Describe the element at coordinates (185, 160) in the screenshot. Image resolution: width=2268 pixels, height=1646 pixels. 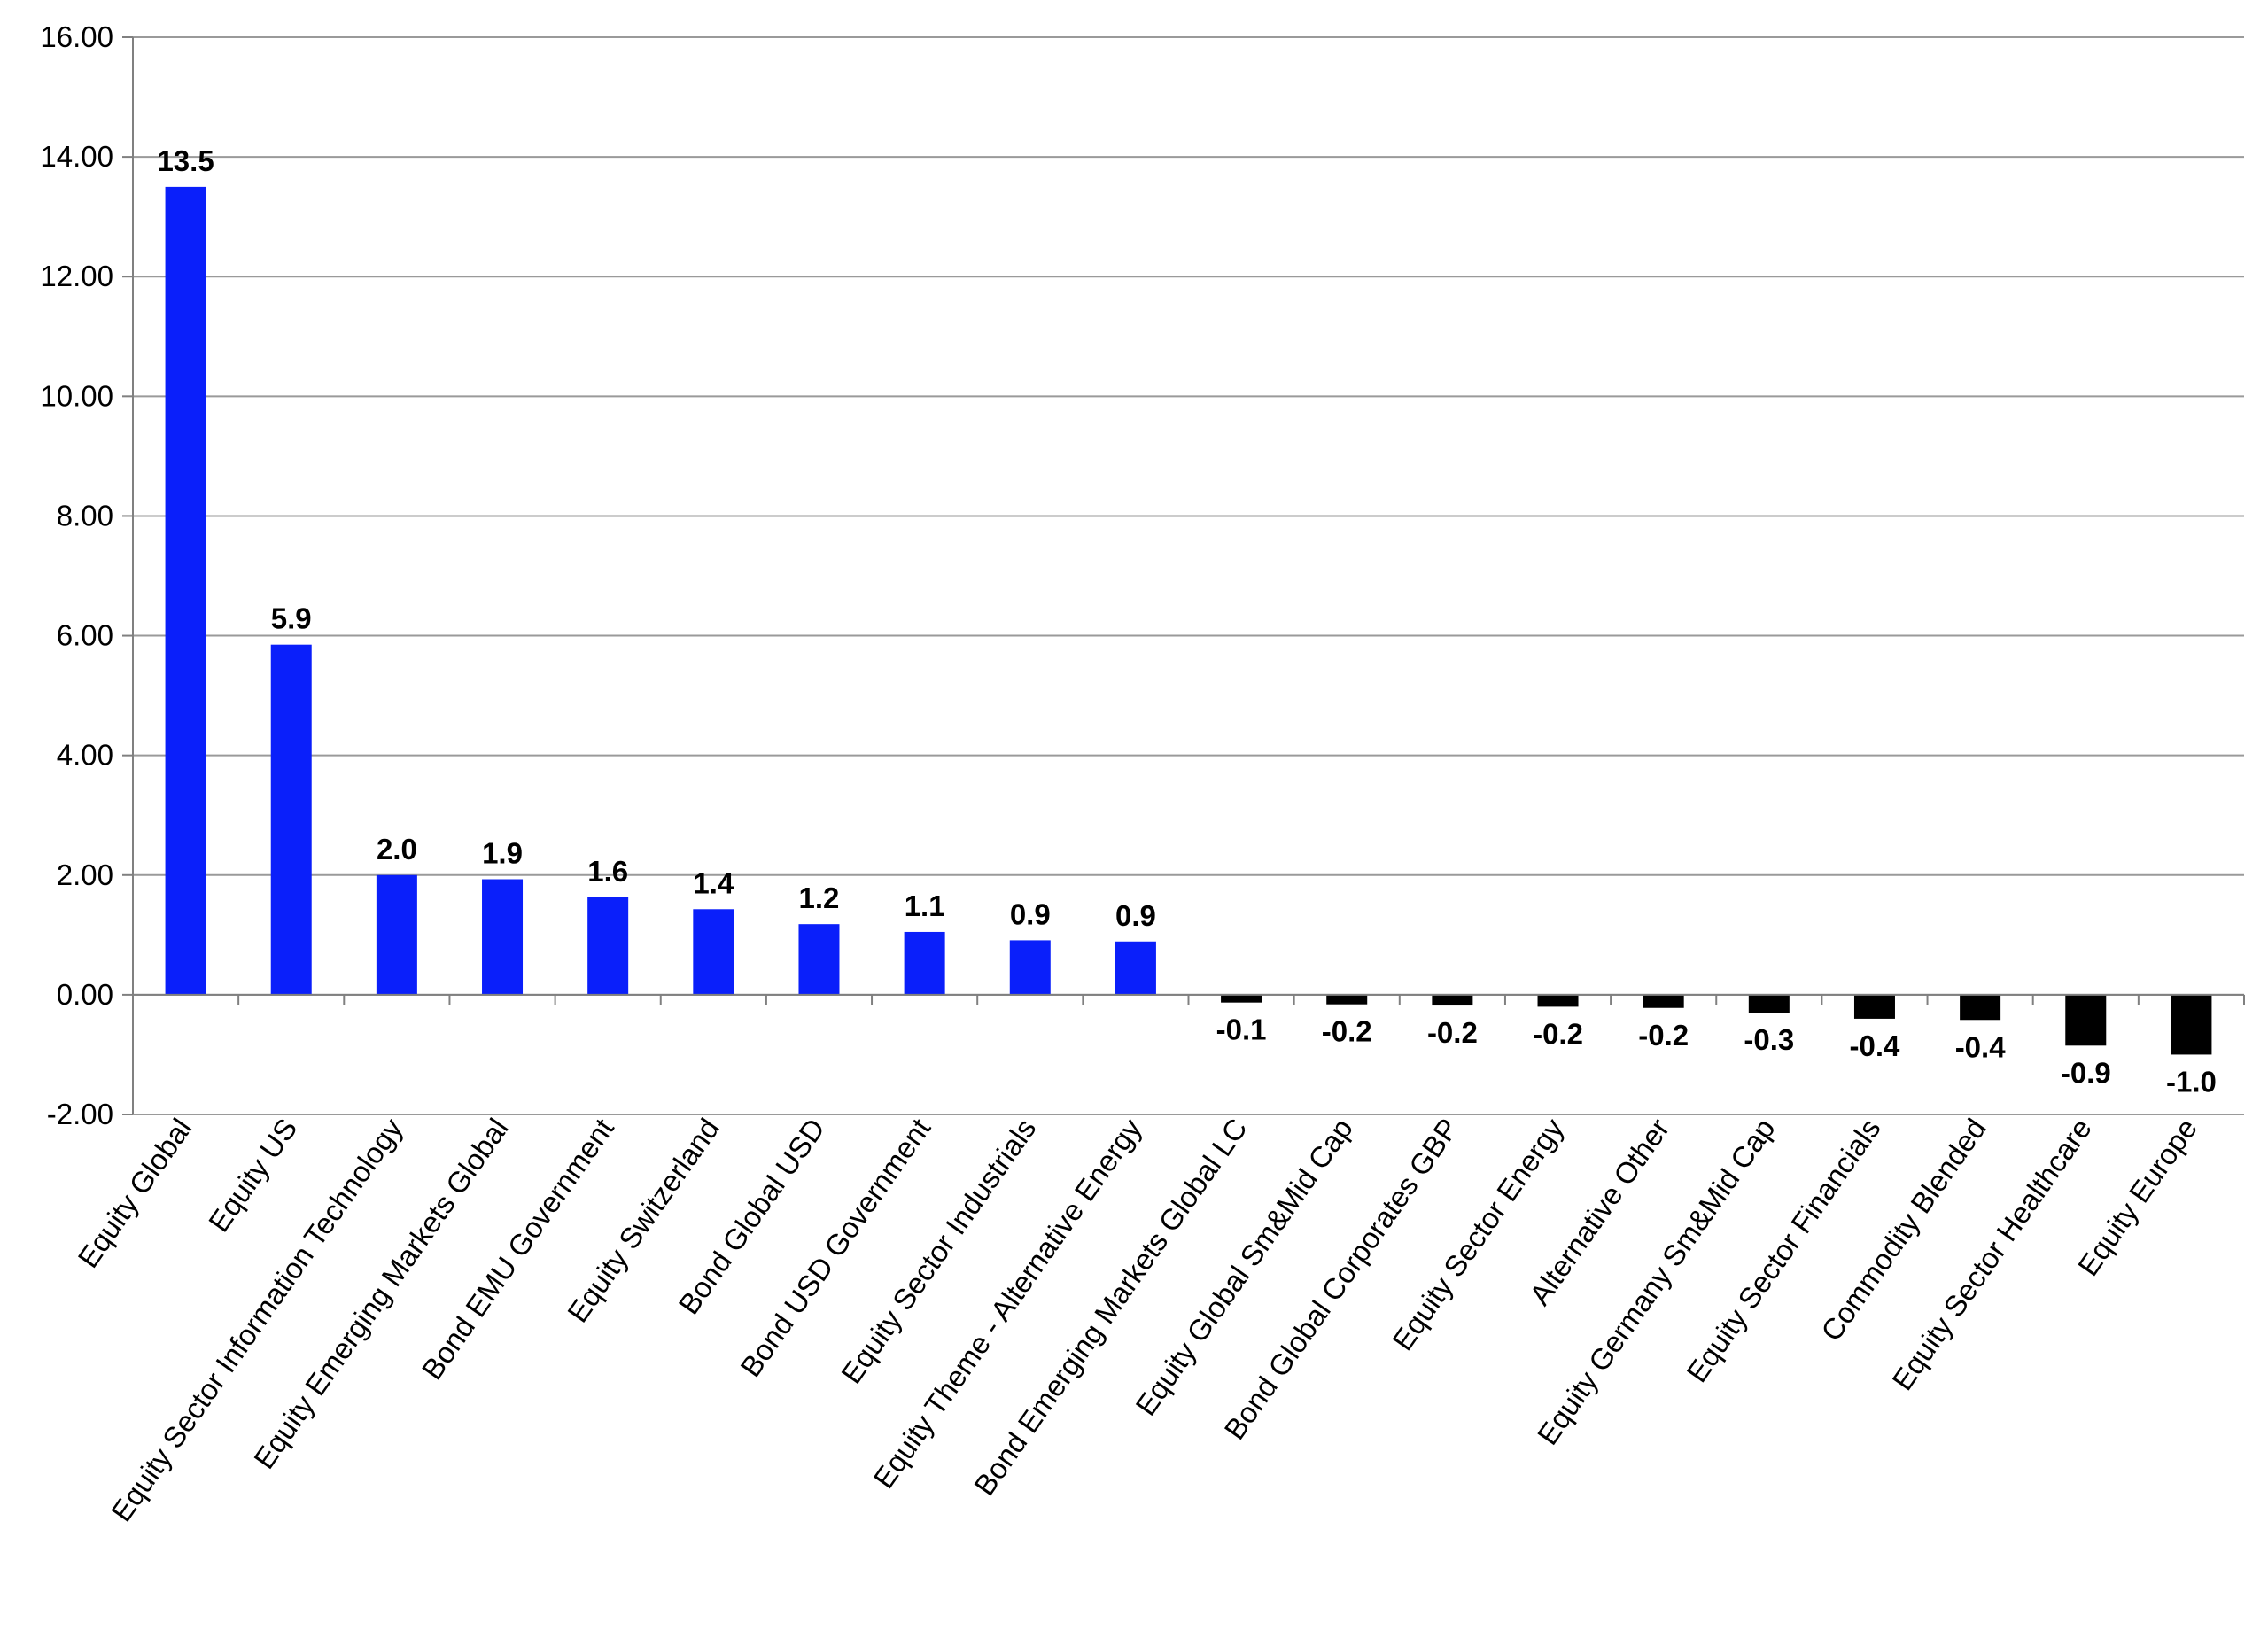
I see `data-label: 13.5` at that location.